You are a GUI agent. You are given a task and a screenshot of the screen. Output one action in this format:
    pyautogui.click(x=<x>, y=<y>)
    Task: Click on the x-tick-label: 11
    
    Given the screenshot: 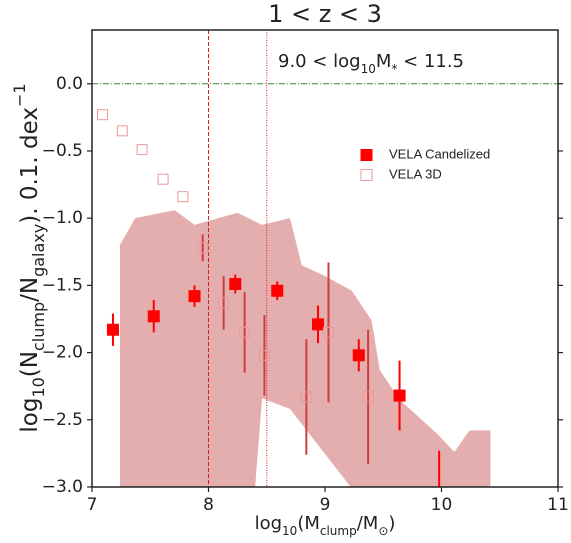 What is the action you would take?
    pyautogui.click(x=558, y=505)
    